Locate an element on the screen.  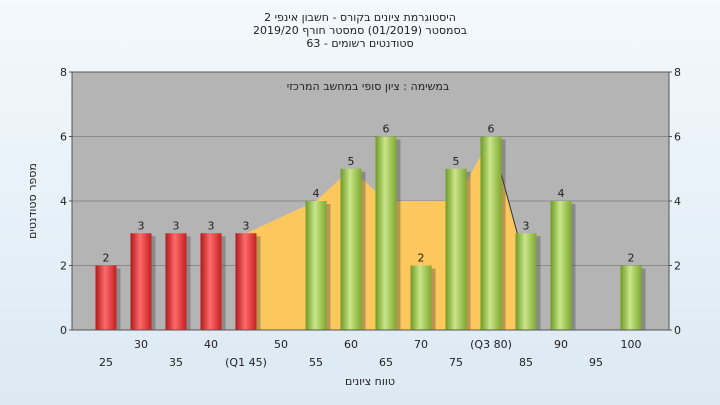
x-tick-label: (Q1 45) is located at coordinates (246, 362).